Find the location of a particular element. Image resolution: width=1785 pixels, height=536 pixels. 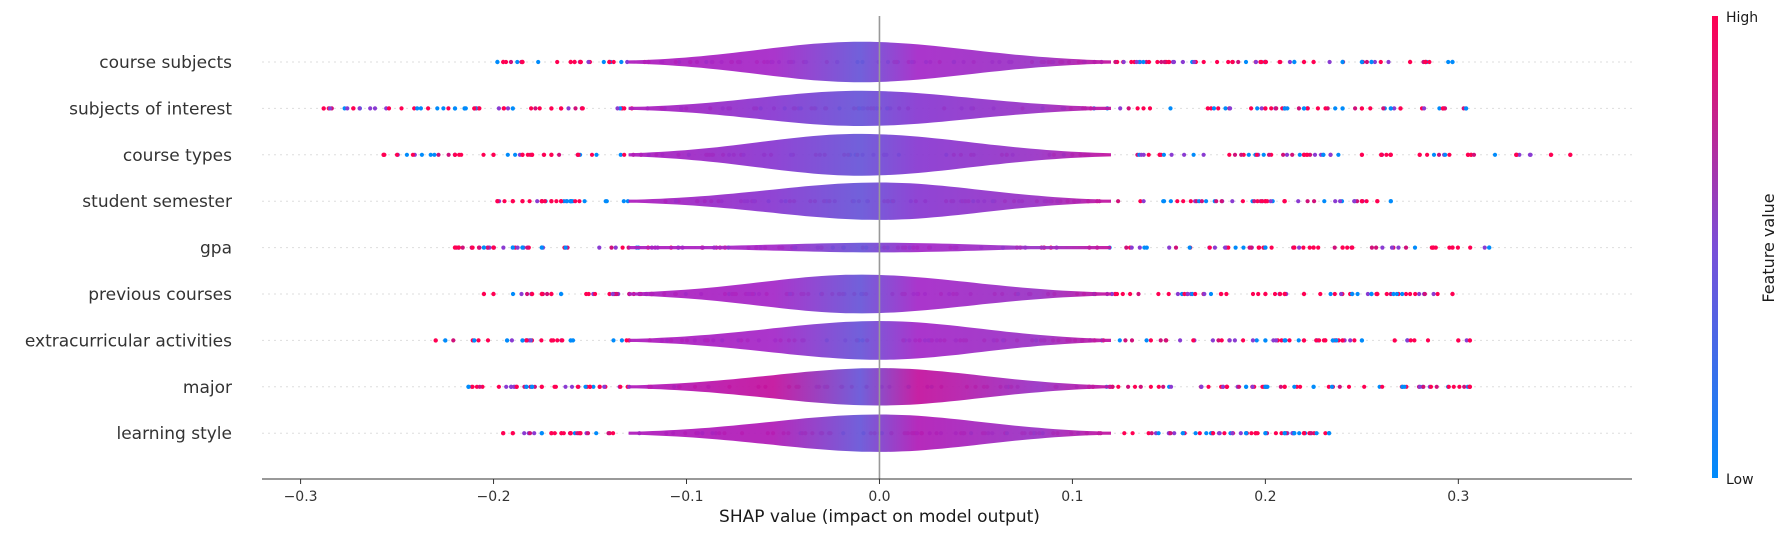

feature-label: major is located at coordinates (207, 388).